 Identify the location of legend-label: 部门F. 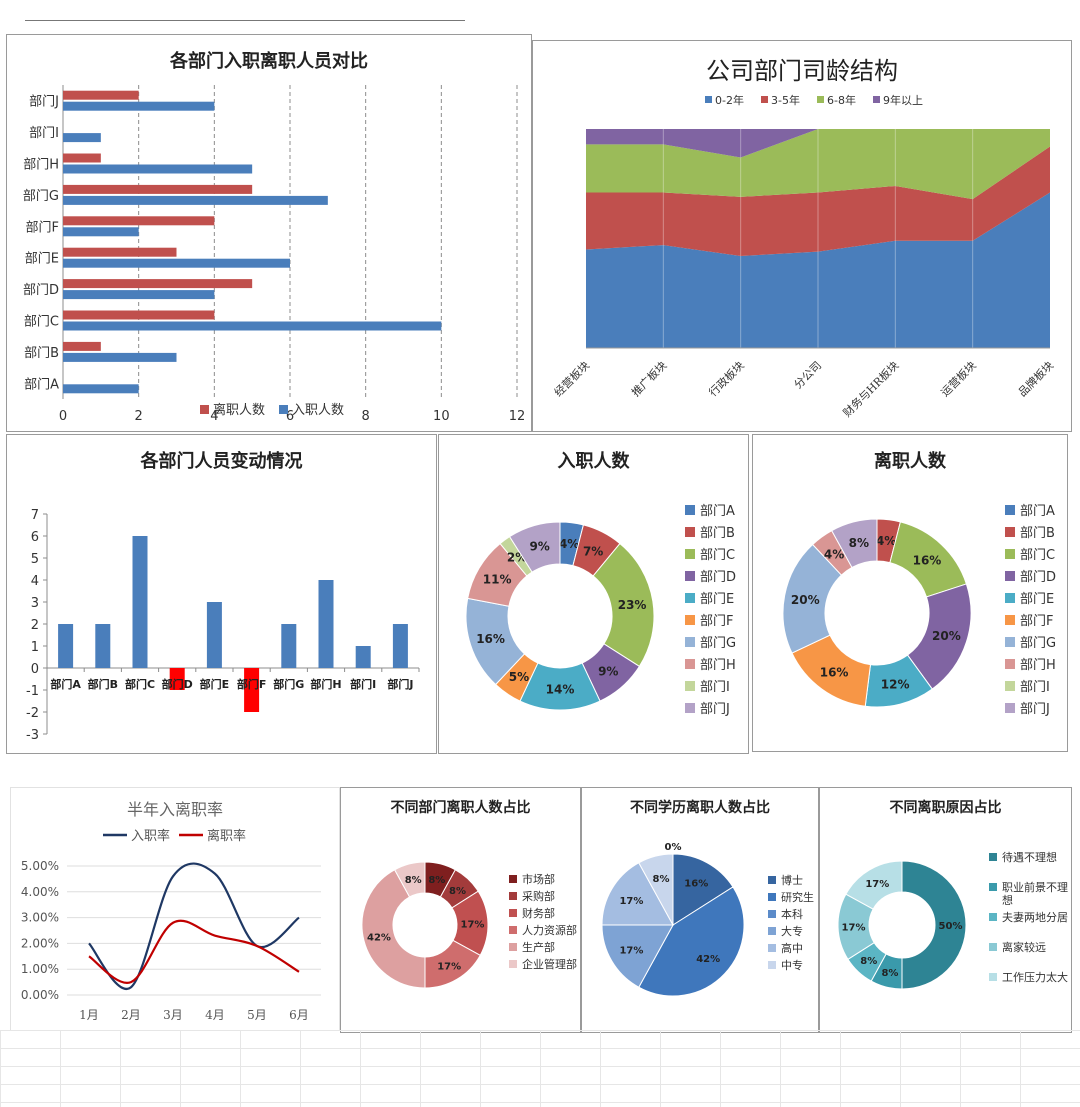
(1036, 621).